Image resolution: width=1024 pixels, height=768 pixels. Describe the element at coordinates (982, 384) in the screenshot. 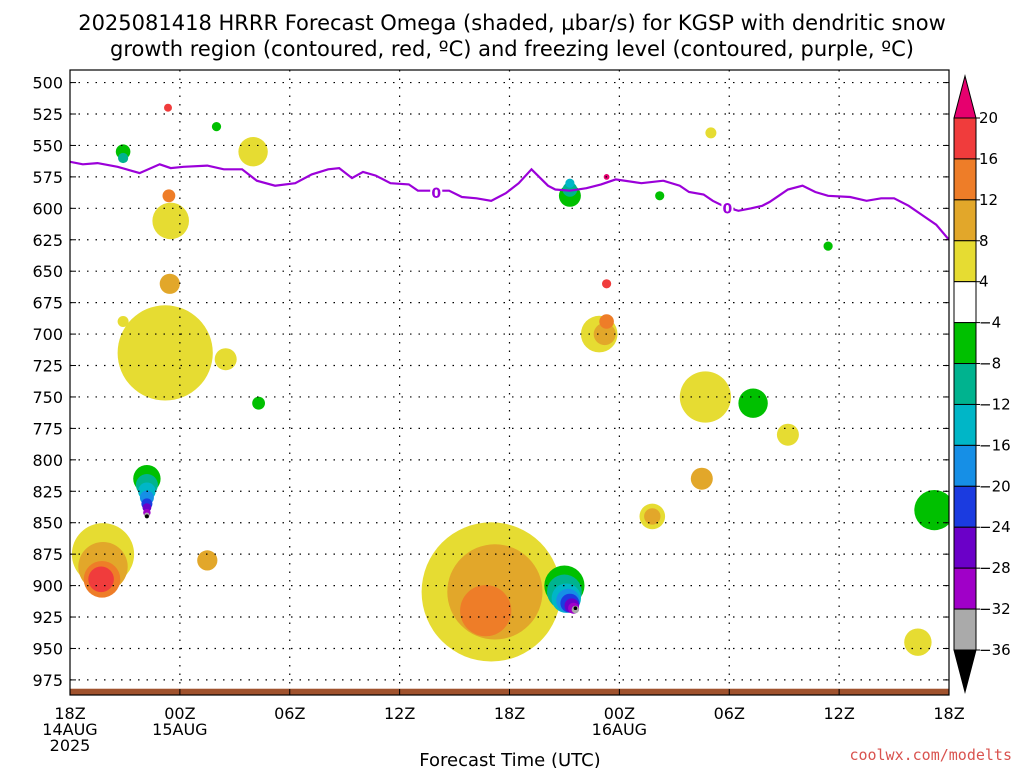

I see `colorbar: 20 16 12 8 4 −4 −8 −12 −16 −20 −24 −28 −32 −36` at that location.